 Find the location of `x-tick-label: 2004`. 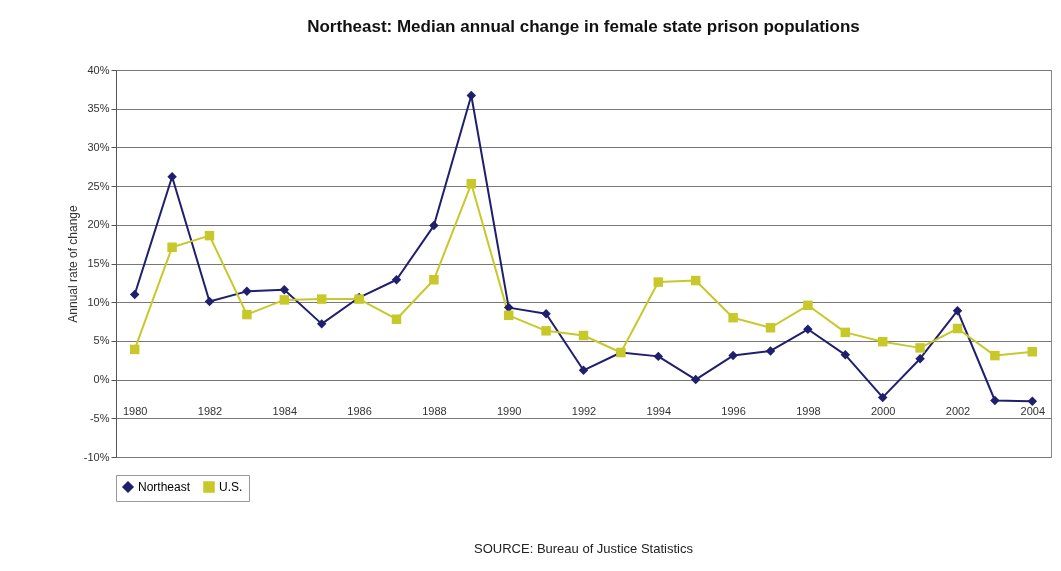

x-tick-label: 2004 is located at coordinates (1033, 411).